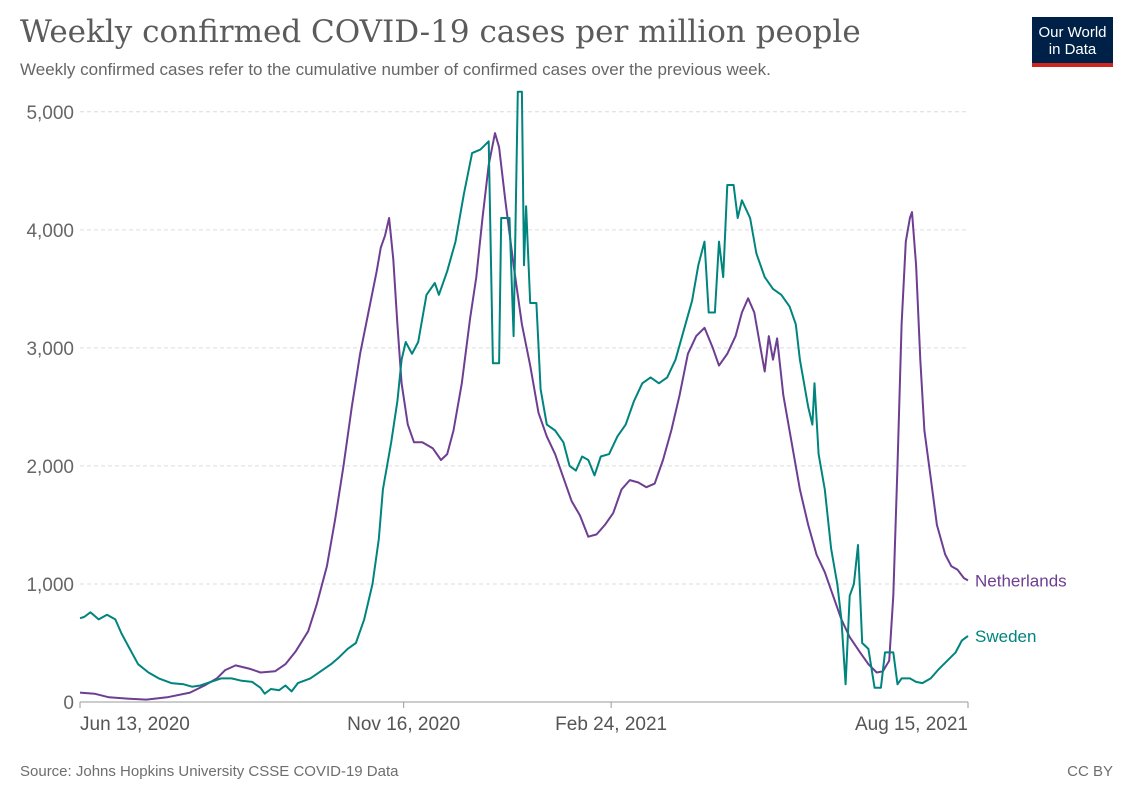 Image resolution: width=1133 pixels, height=800 pixels. What do you see at coordinates (1072, 32) in the screenshot?
I see `logo-line-1: Our World` at bounding box center [1072, 32].